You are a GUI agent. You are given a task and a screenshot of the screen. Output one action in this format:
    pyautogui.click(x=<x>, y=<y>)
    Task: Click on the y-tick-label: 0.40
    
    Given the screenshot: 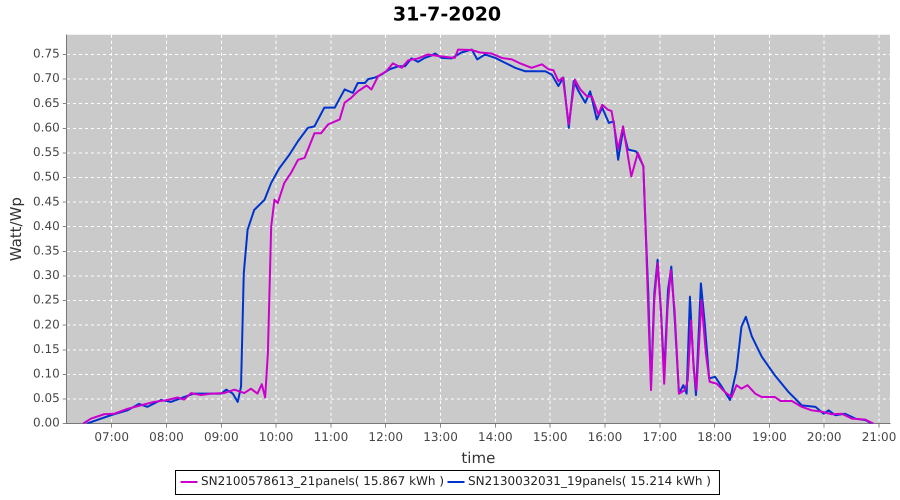 What is the action you would take?
    pyautogui.click(x=46, y=225)
    